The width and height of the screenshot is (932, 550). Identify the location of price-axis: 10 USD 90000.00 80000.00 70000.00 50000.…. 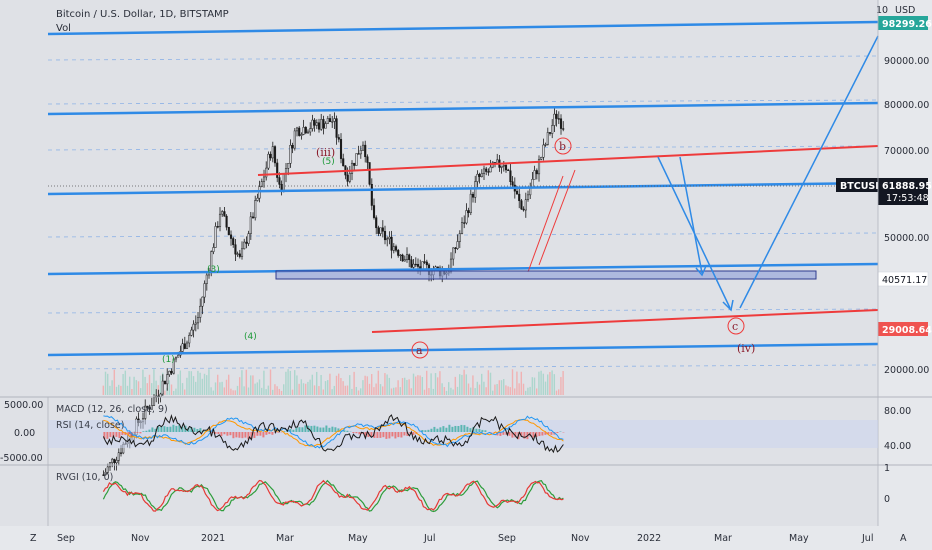
(902, 190).